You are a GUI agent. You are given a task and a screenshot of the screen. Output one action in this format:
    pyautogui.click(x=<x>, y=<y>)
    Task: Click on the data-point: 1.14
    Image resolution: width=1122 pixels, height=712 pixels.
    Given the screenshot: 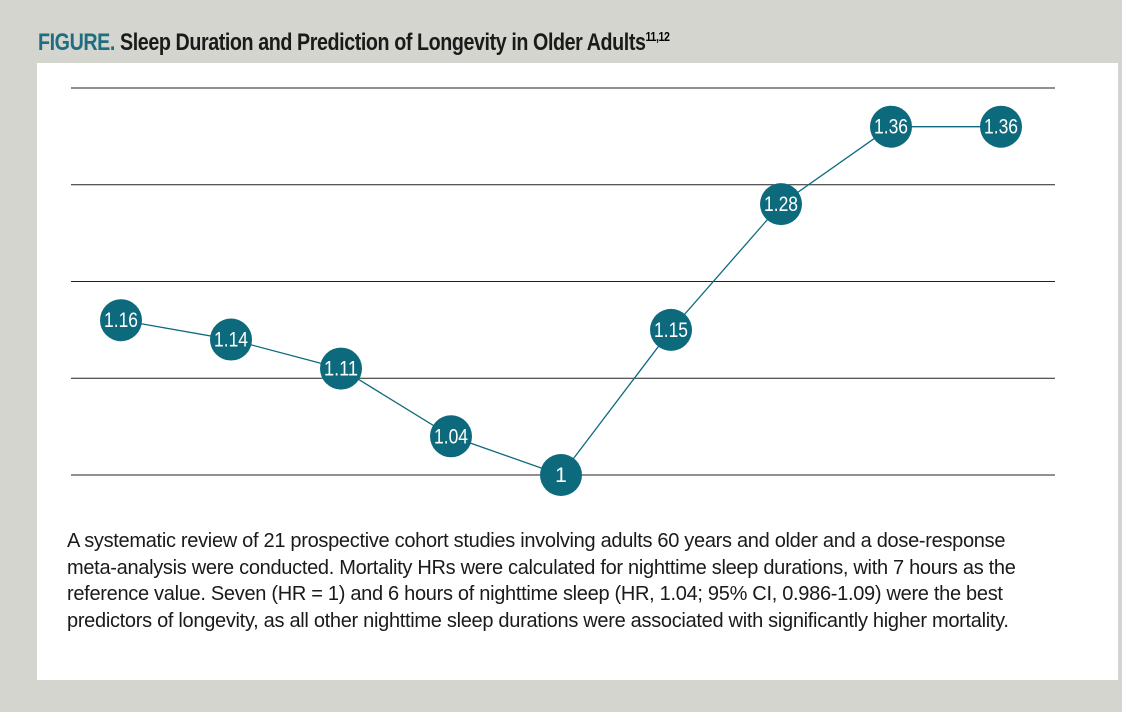 What is the action you would take?
    pyautogui.click(x=231, y=339)
    